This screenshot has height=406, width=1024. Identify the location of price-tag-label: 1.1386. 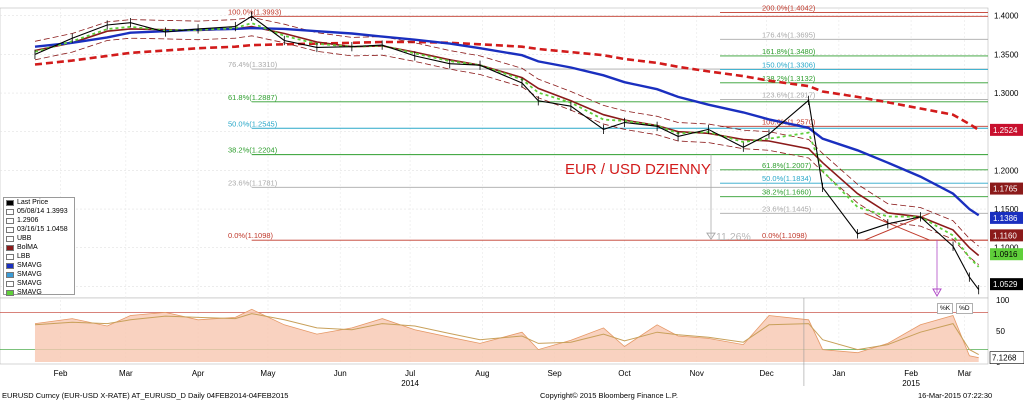
(1005, 218).